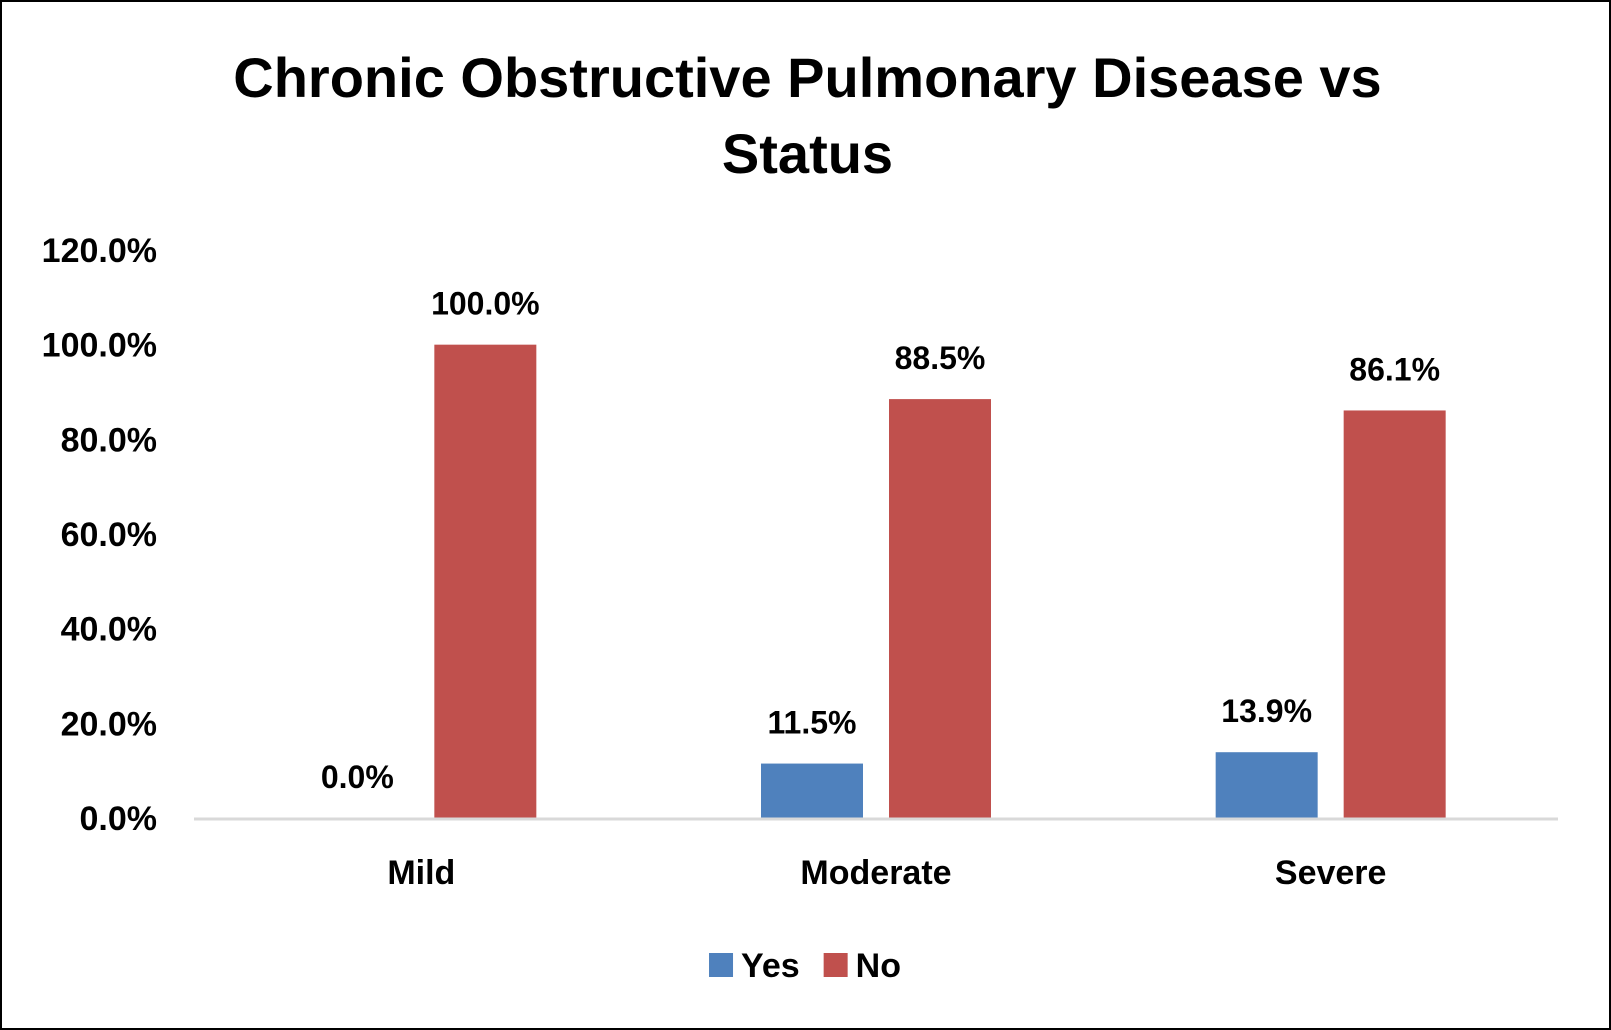 The height and width of the screenshot is (1030, 1611). Describe the element at coordinates (109, 440) in the screenshot. I see `y-tick-label: 80.0%` at that location.